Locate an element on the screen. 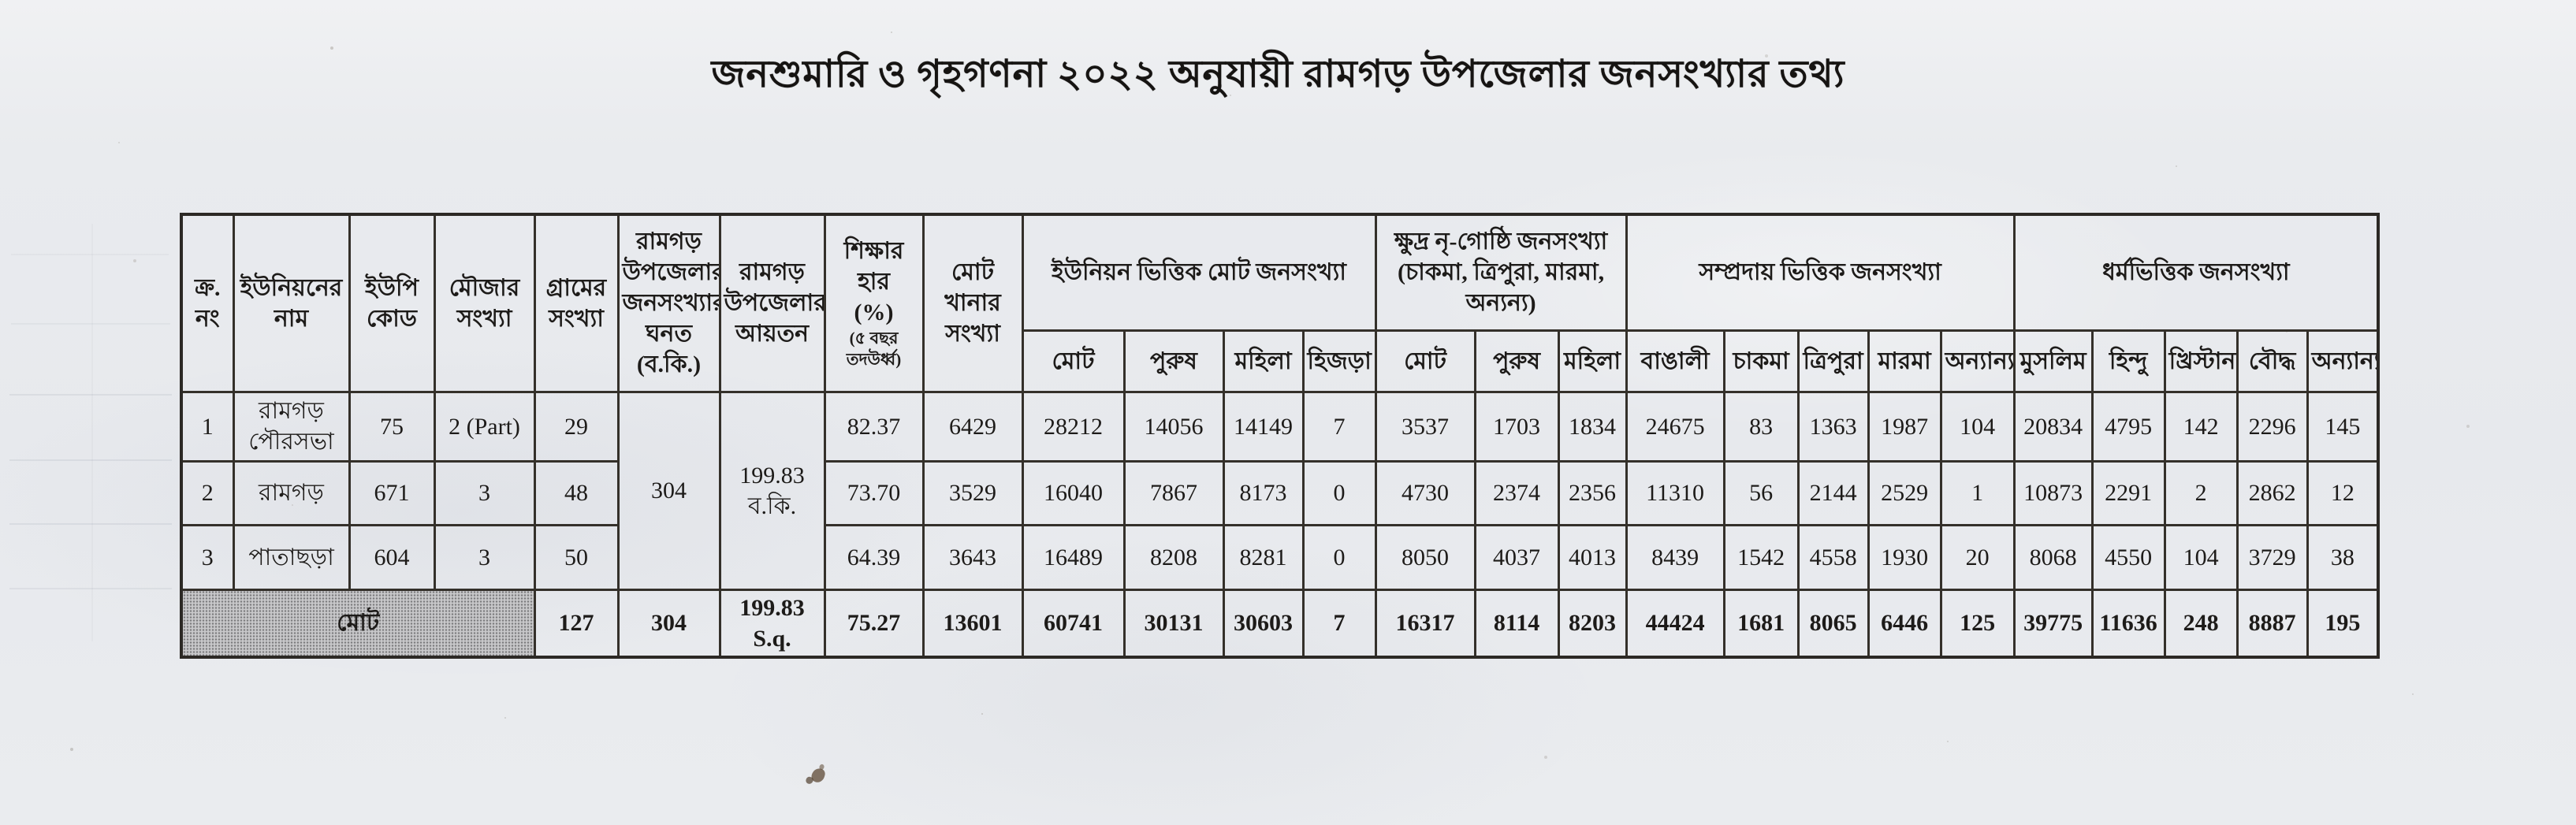 This screenshot has width=2576, height=825. total-union-female: 30603 is located at coordinates (1263, 623).